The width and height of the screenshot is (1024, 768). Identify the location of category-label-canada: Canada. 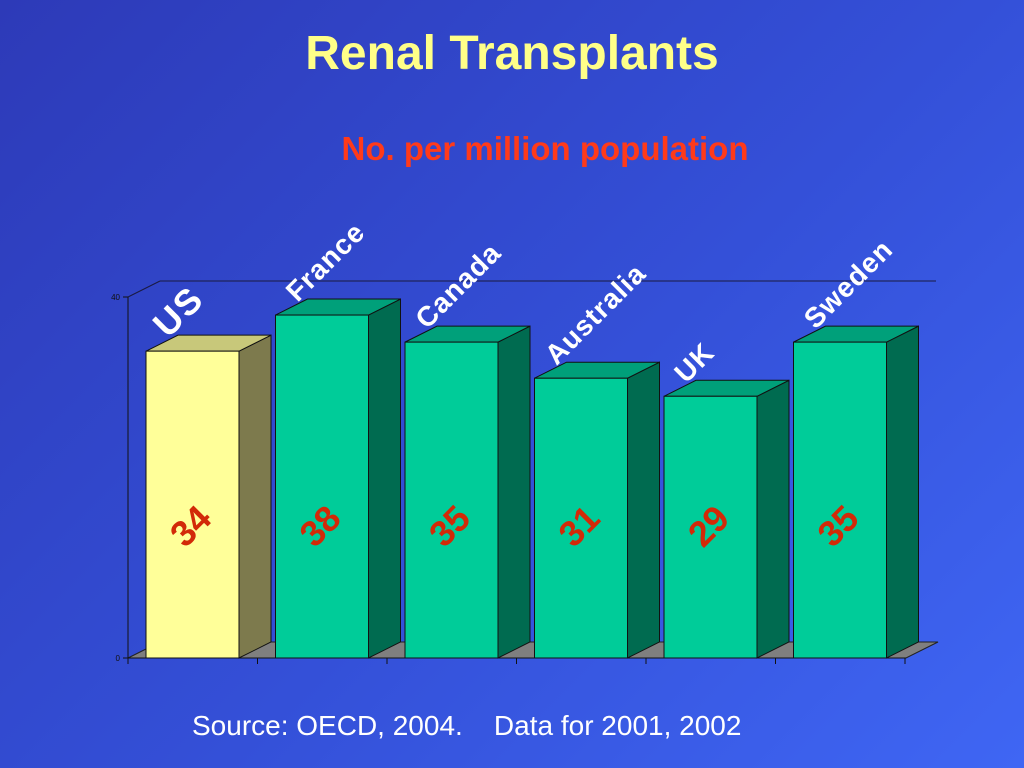
(458, 286).